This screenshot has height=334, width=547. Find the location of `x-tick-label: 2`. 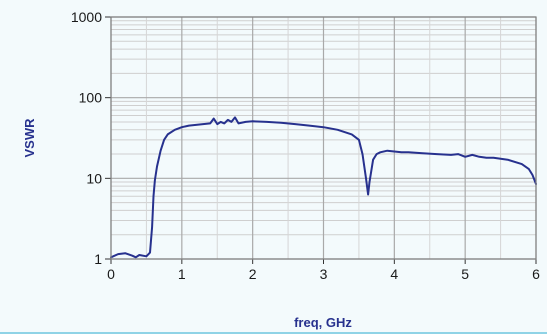

x-tick-label: 2 is located at coordinates (253, 274).